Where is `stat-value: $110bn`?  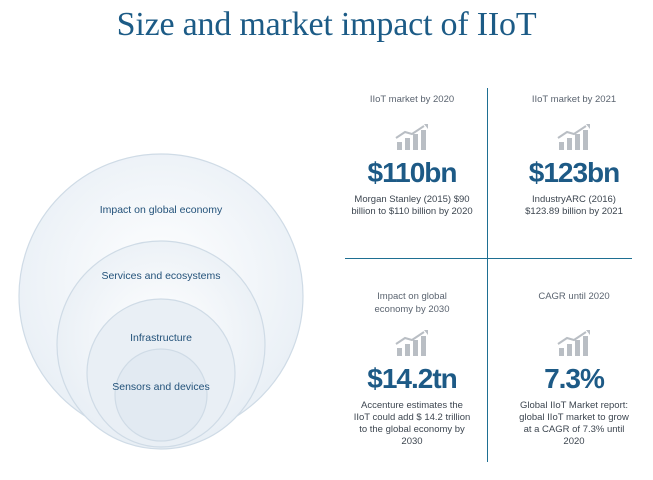
stat-value: $110bn is located at coordinates (412, 172).